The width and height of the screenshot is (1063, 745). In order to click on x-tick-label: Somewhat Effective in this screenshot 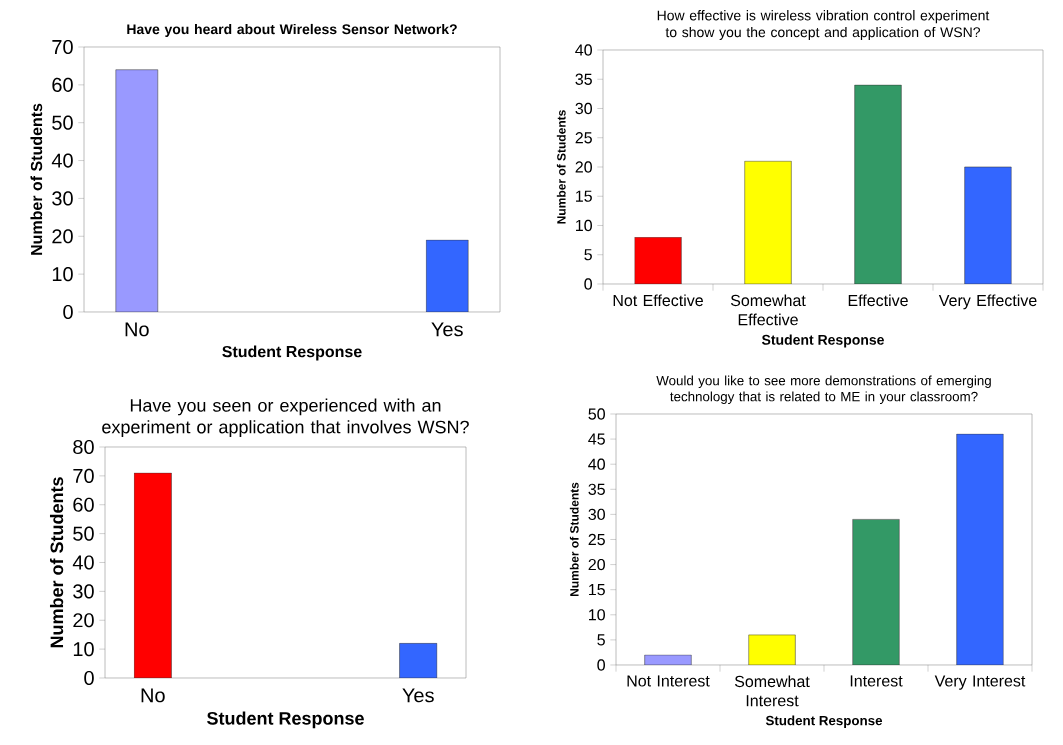, I will do `click(768, 310)`.